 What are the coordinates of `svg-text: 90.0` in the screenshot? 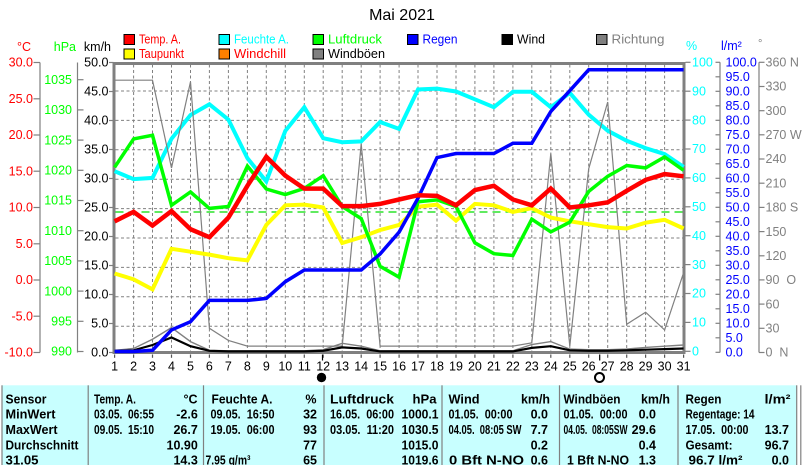 It's located at (738, 92).